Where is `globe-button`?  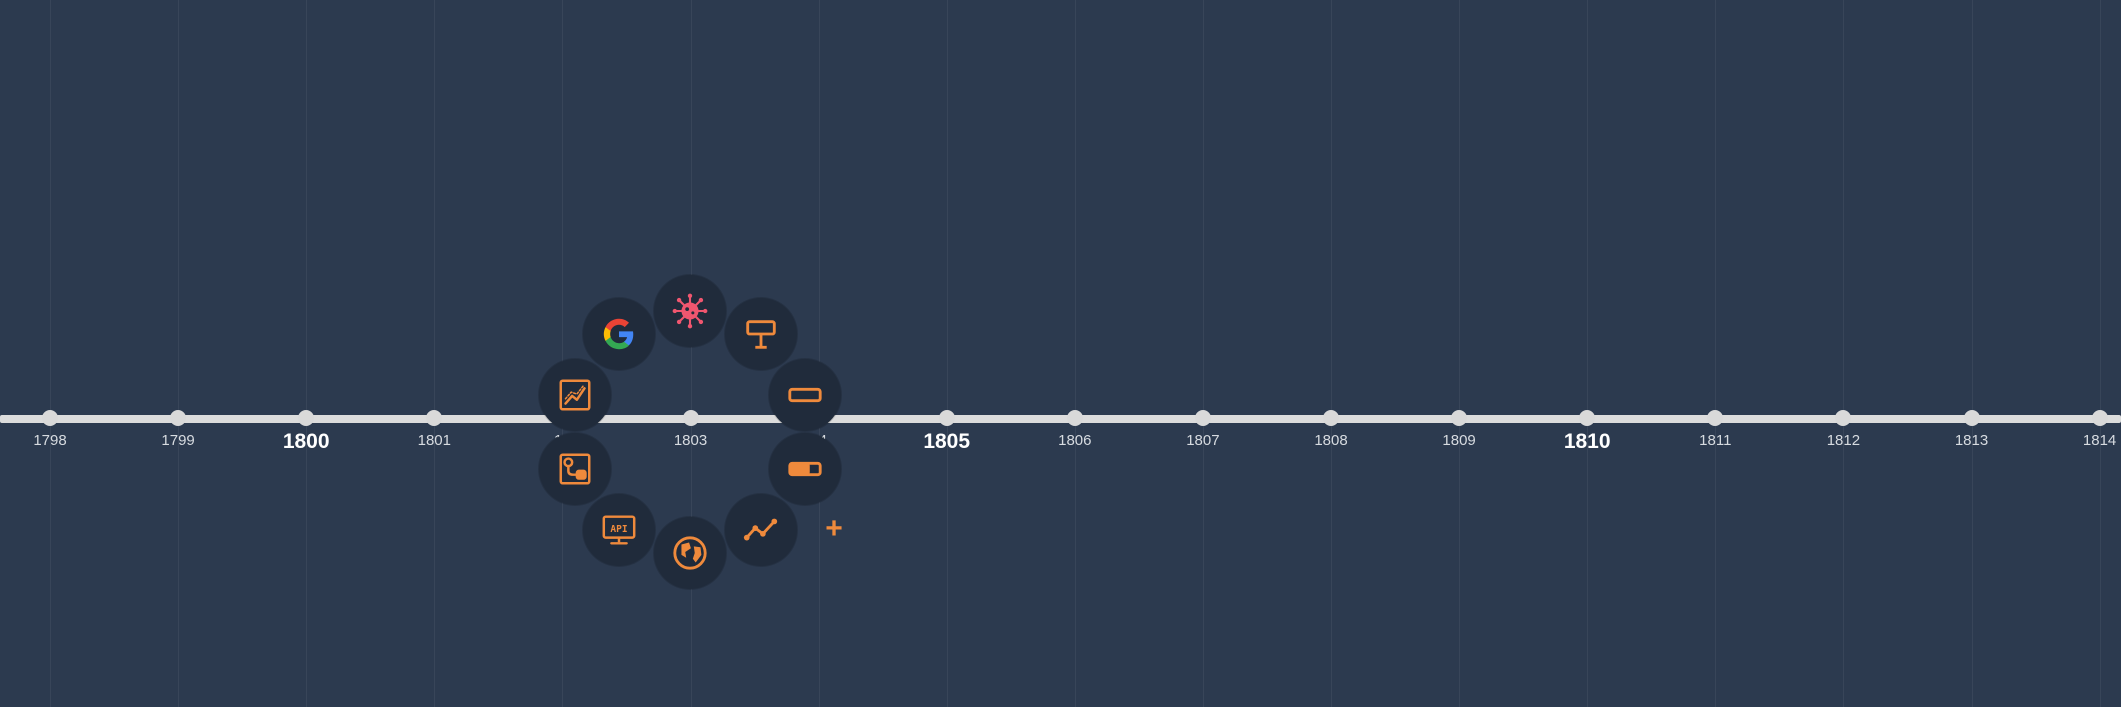
globe-button is located at coordinates (690, 553).